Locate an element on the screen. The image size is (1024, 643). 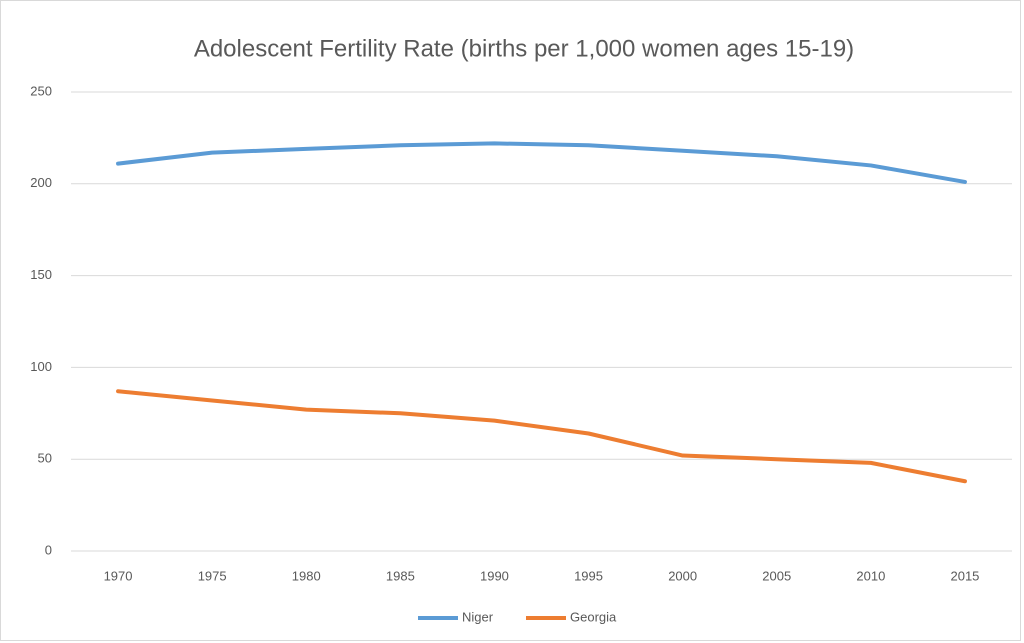
legend-label: Niger is located at coordinates (478, 616).